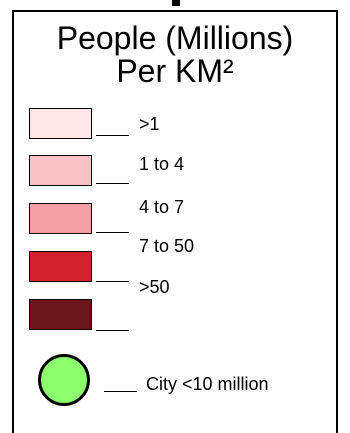 This screenshot has width=350, height=433. Describe the element at coordinates (175, 38) in the screenshot. I see `legend-title-line1: People (Millions)` at that location.